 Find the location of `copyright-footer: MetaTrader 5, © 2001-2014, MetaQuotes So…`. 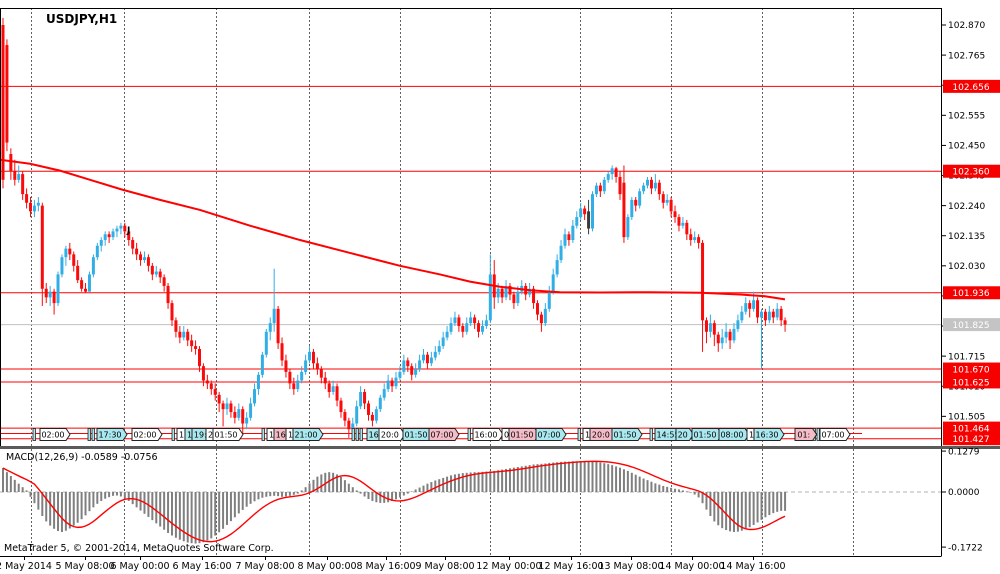

copyright-footer: MetaTrader 5, © 2001-2014, MetaQuotes So… is located at coordinates (139, 548).